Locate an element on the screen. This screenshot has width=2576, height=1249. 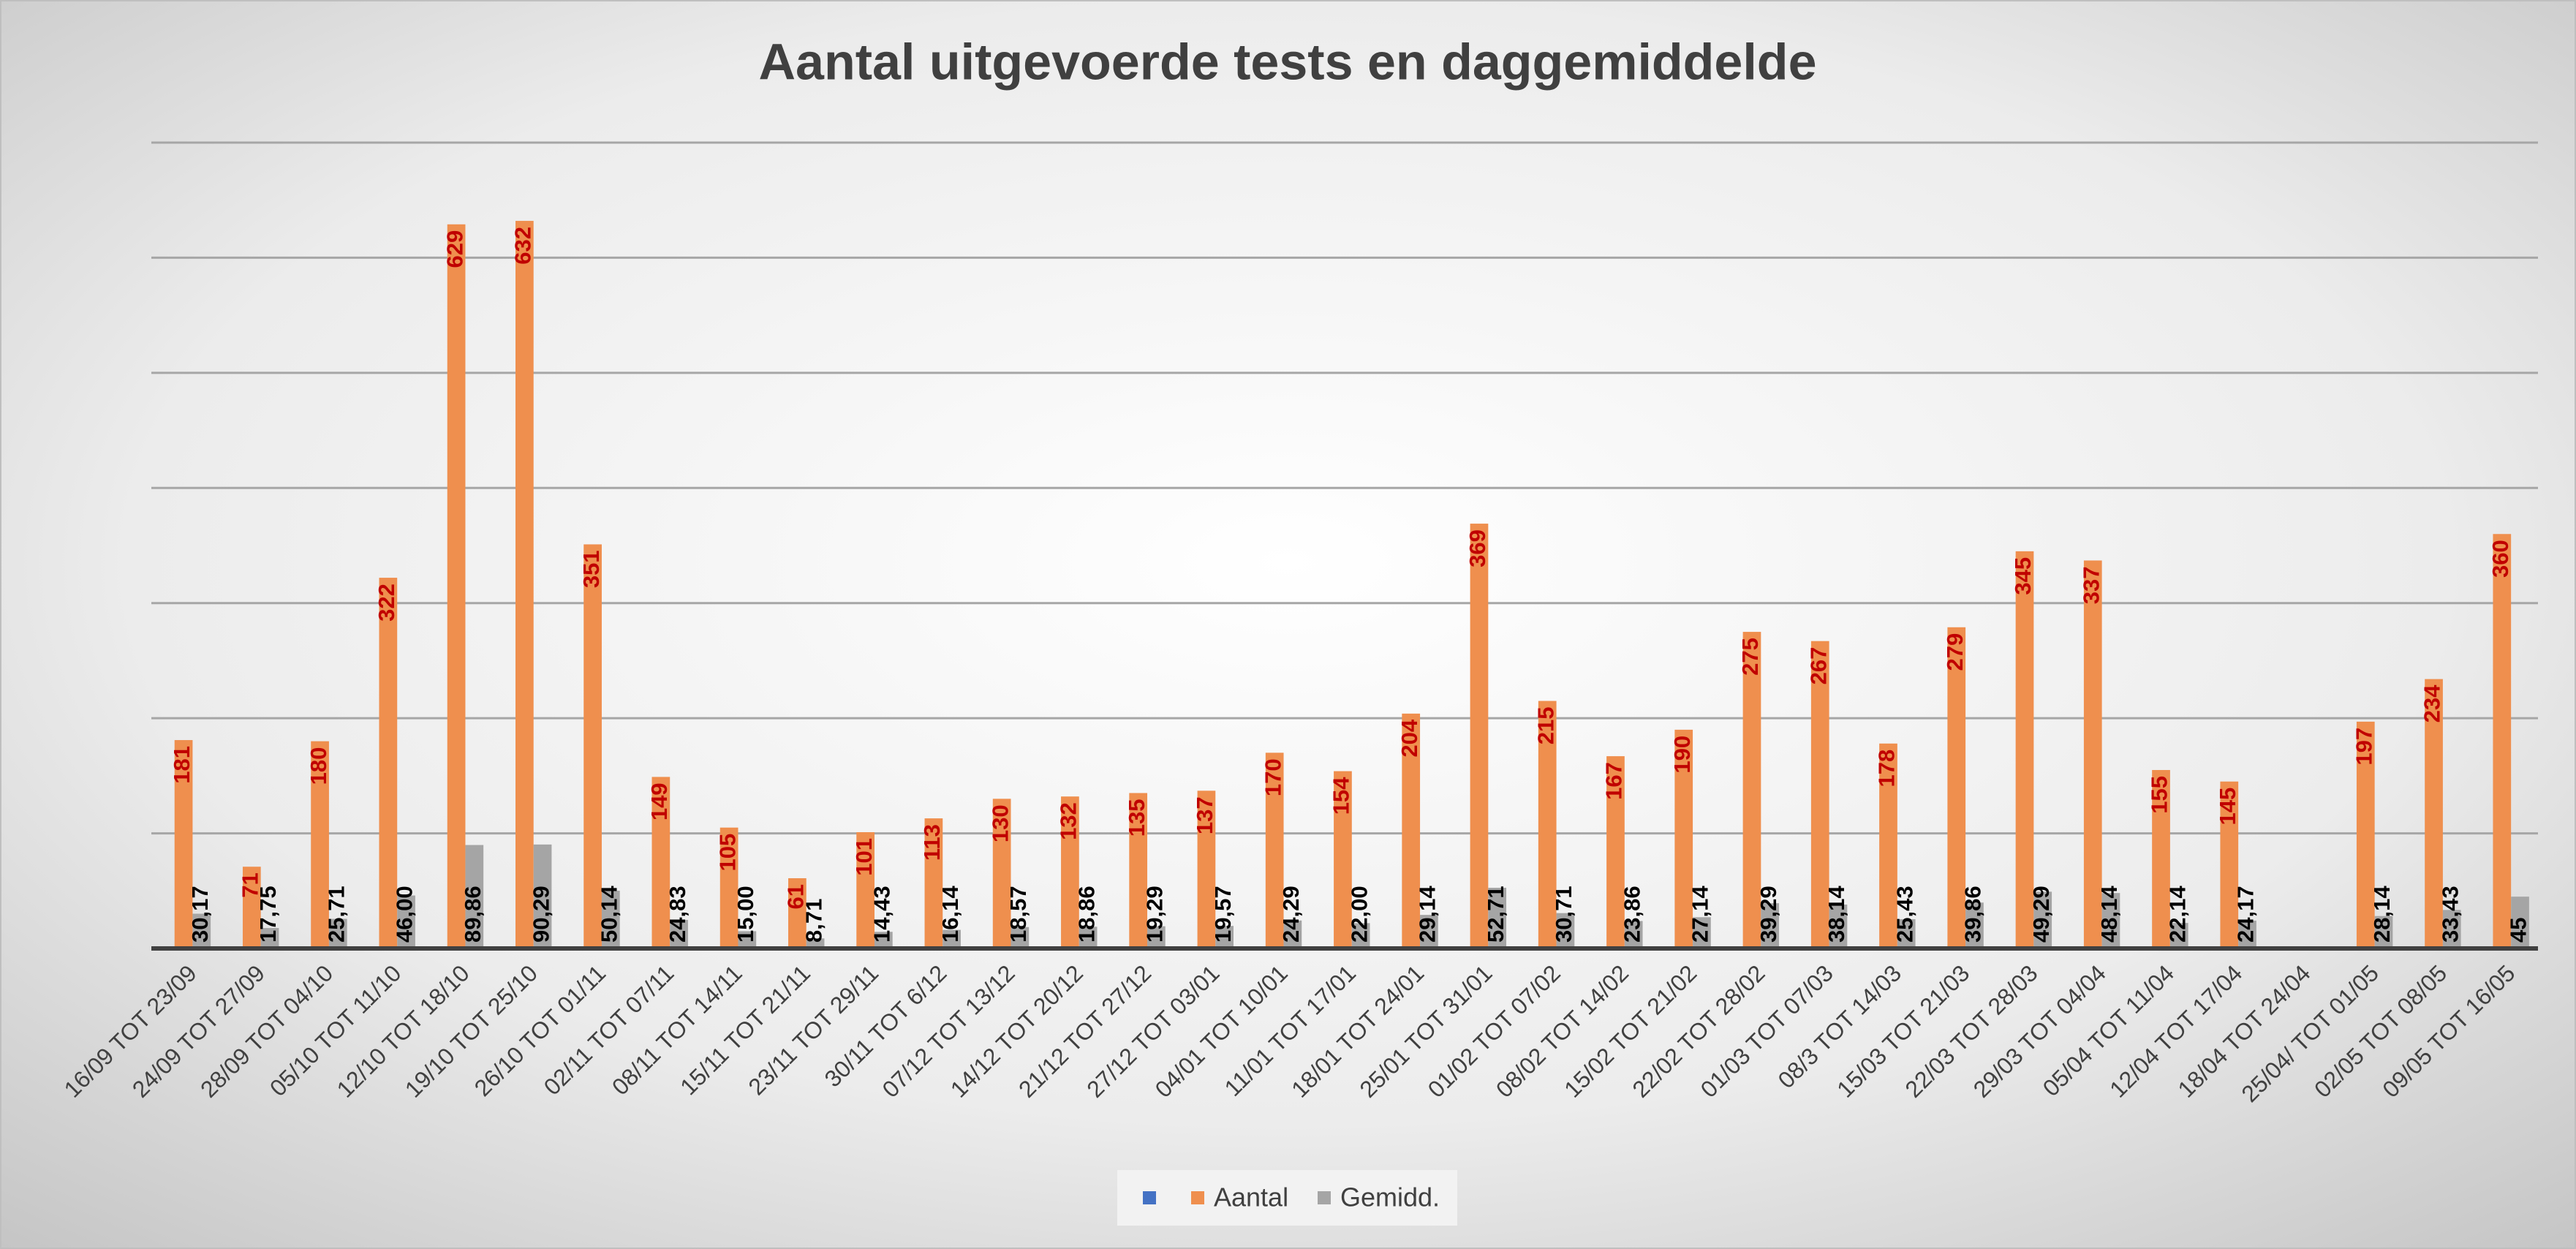
data-label: 275 is located at coordinates (1750, 657).